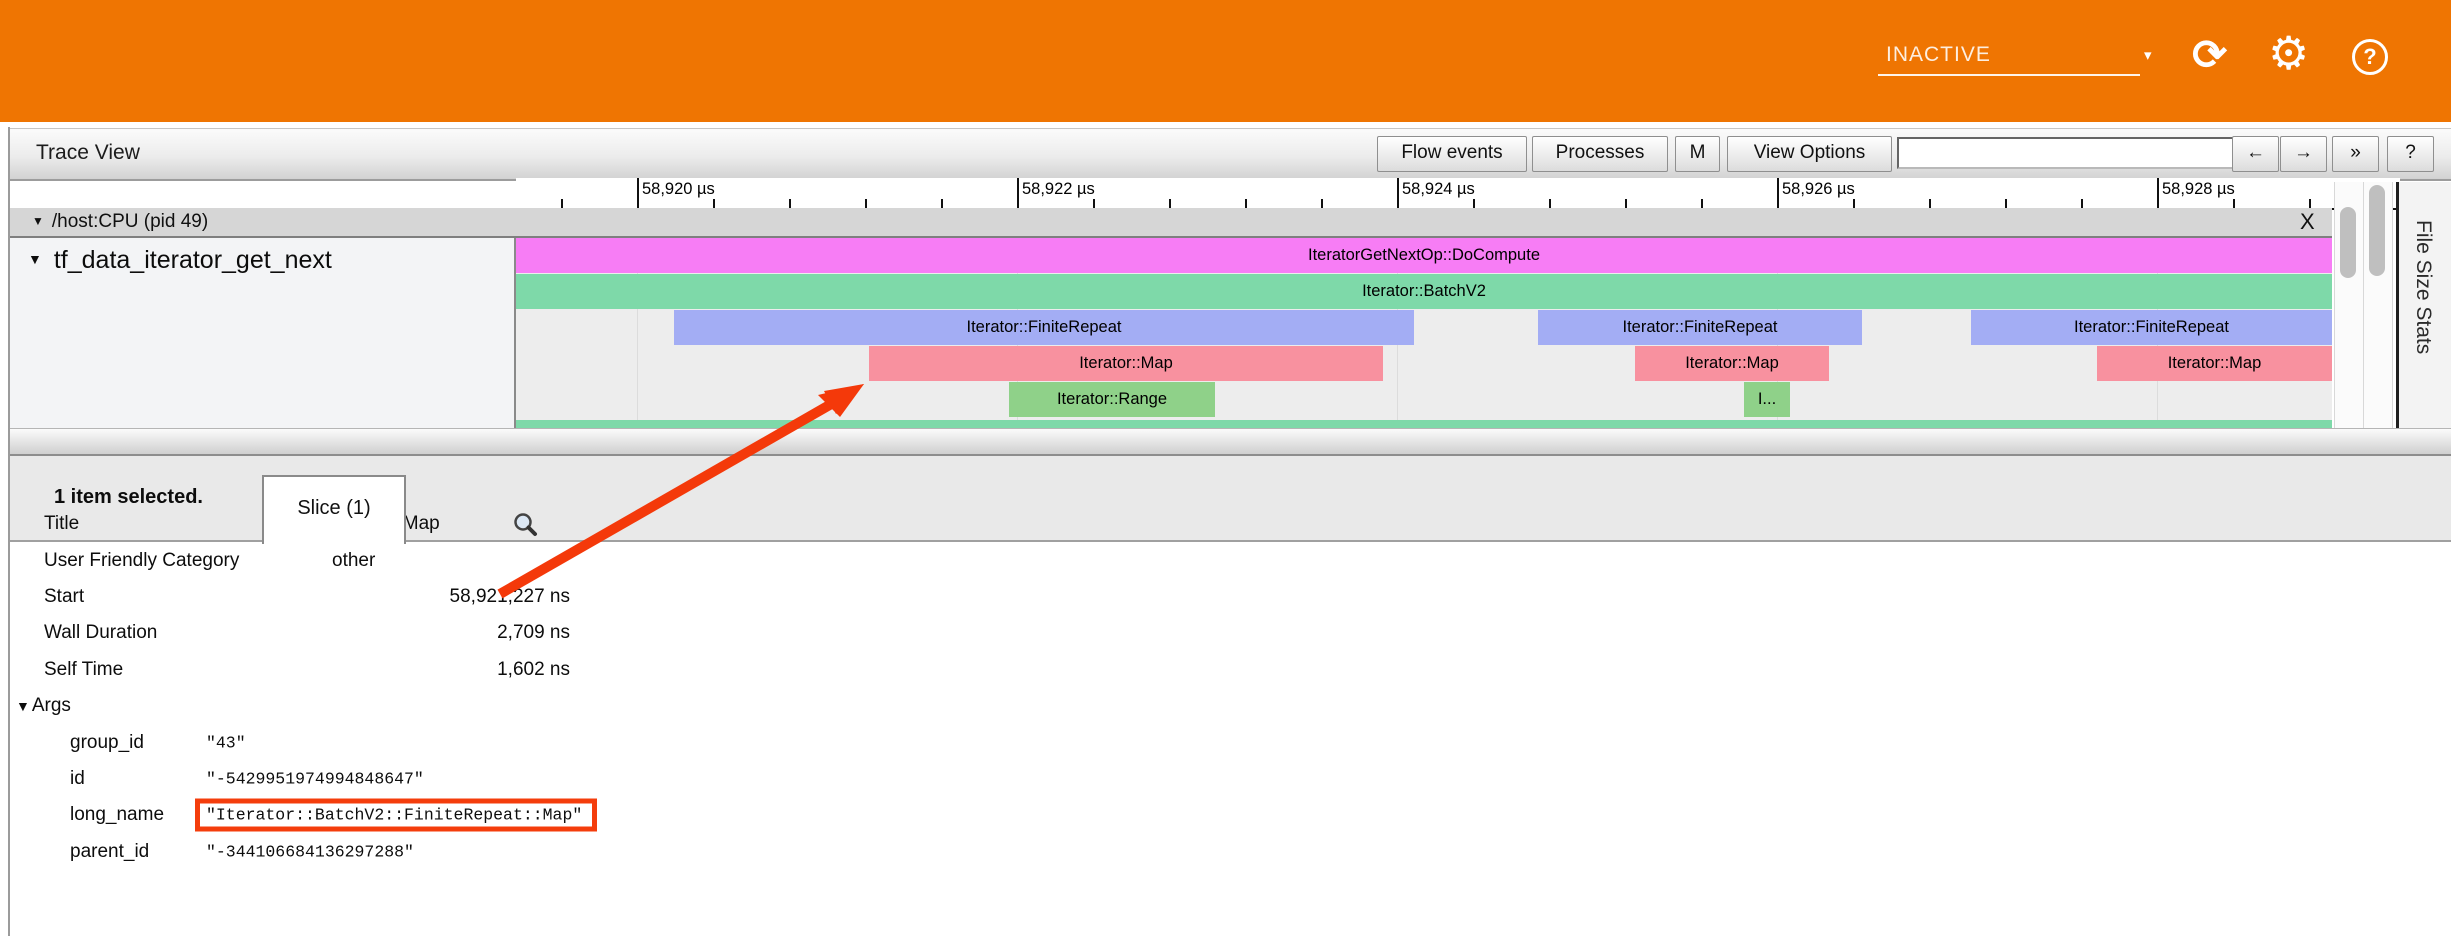 The width and height of the screenshot is (2451, 936). I want to click on toolbar-button-flow-events: Flow events, so click(1452, 154).